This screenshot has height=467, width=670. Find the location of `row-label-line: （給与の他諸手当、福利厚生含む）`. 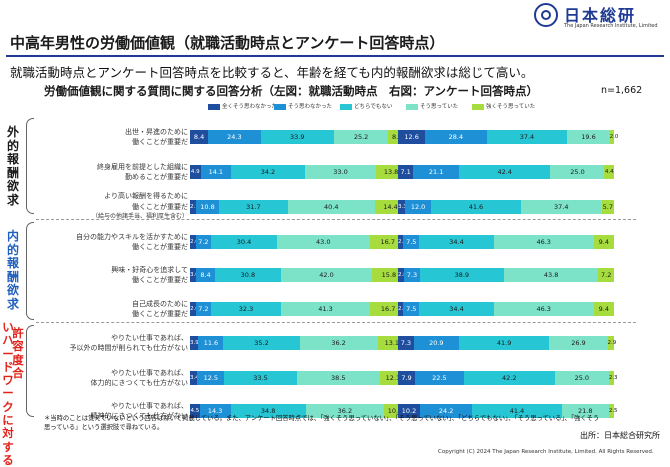

row-label-line: （給与の他諸手当、福利厚生含む） is located at coordinates (139, 217).